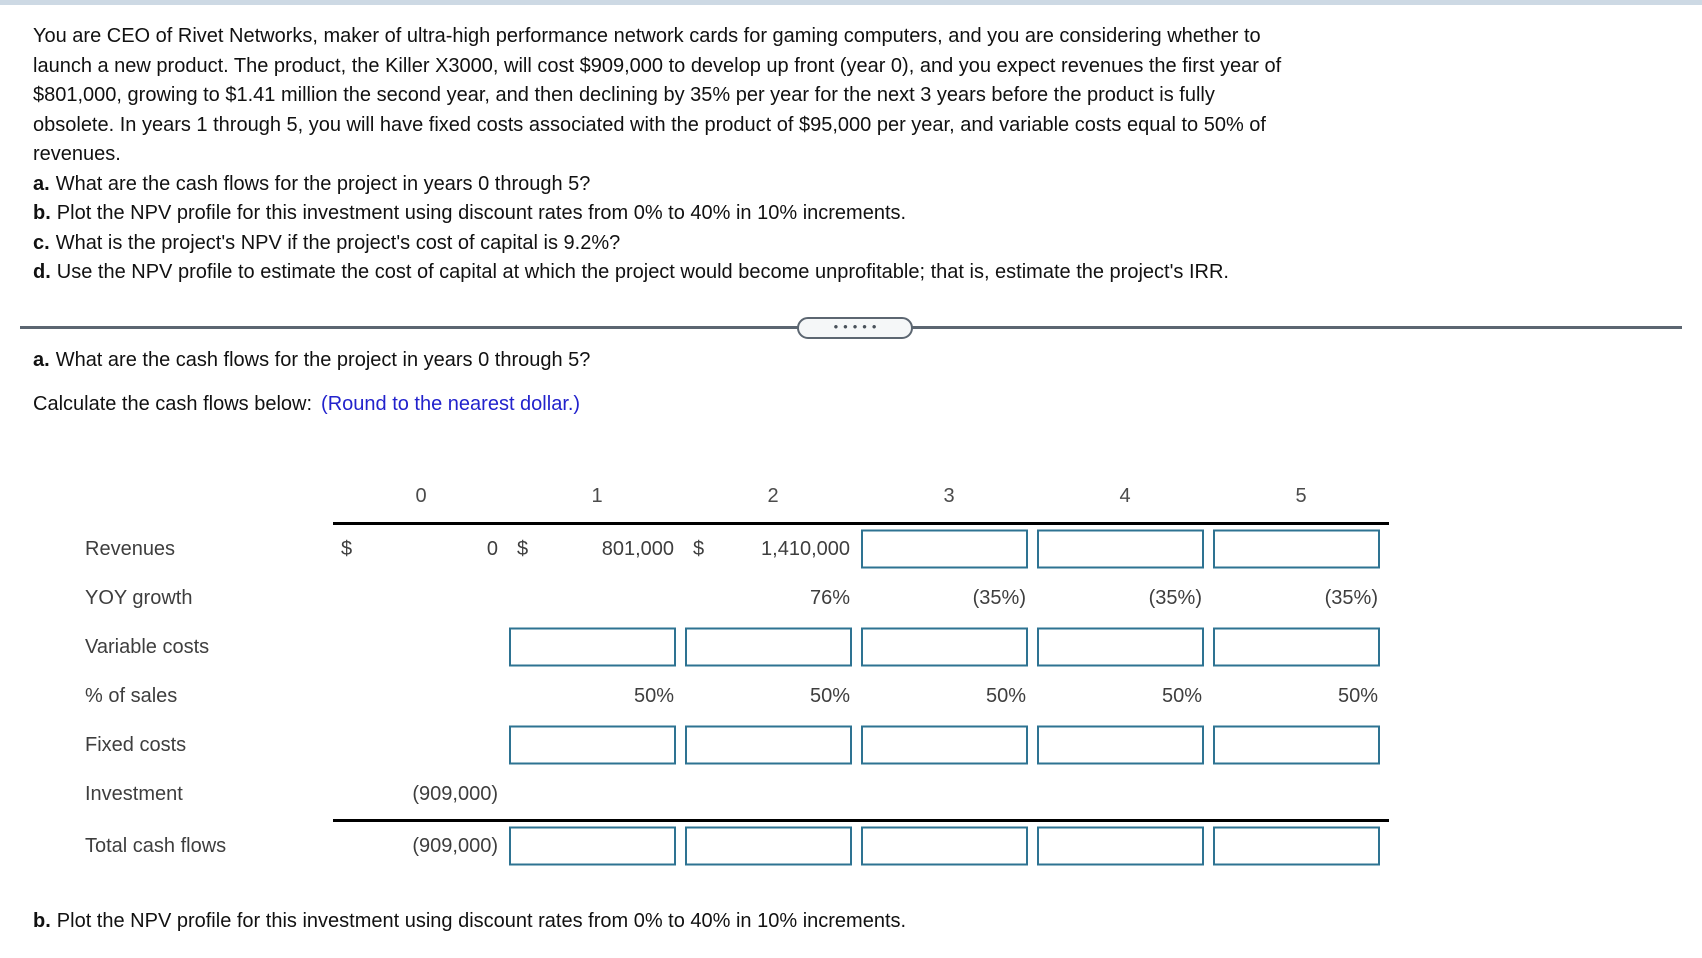  I want to click on part-b-letter: b., so click(42, 920).